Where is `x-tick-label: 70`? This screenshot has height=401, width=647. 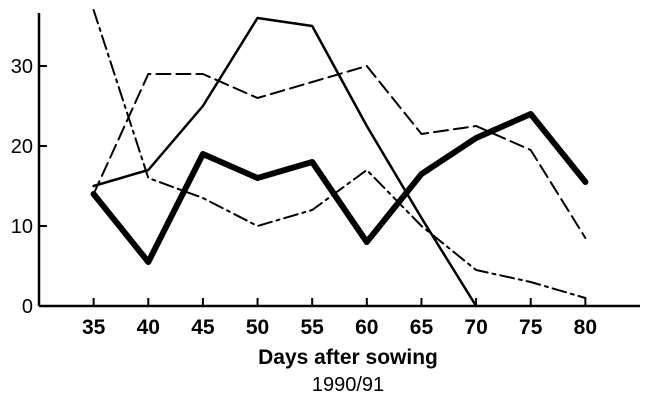
x-tick-label: 70 is located at coordinates (475, 327).